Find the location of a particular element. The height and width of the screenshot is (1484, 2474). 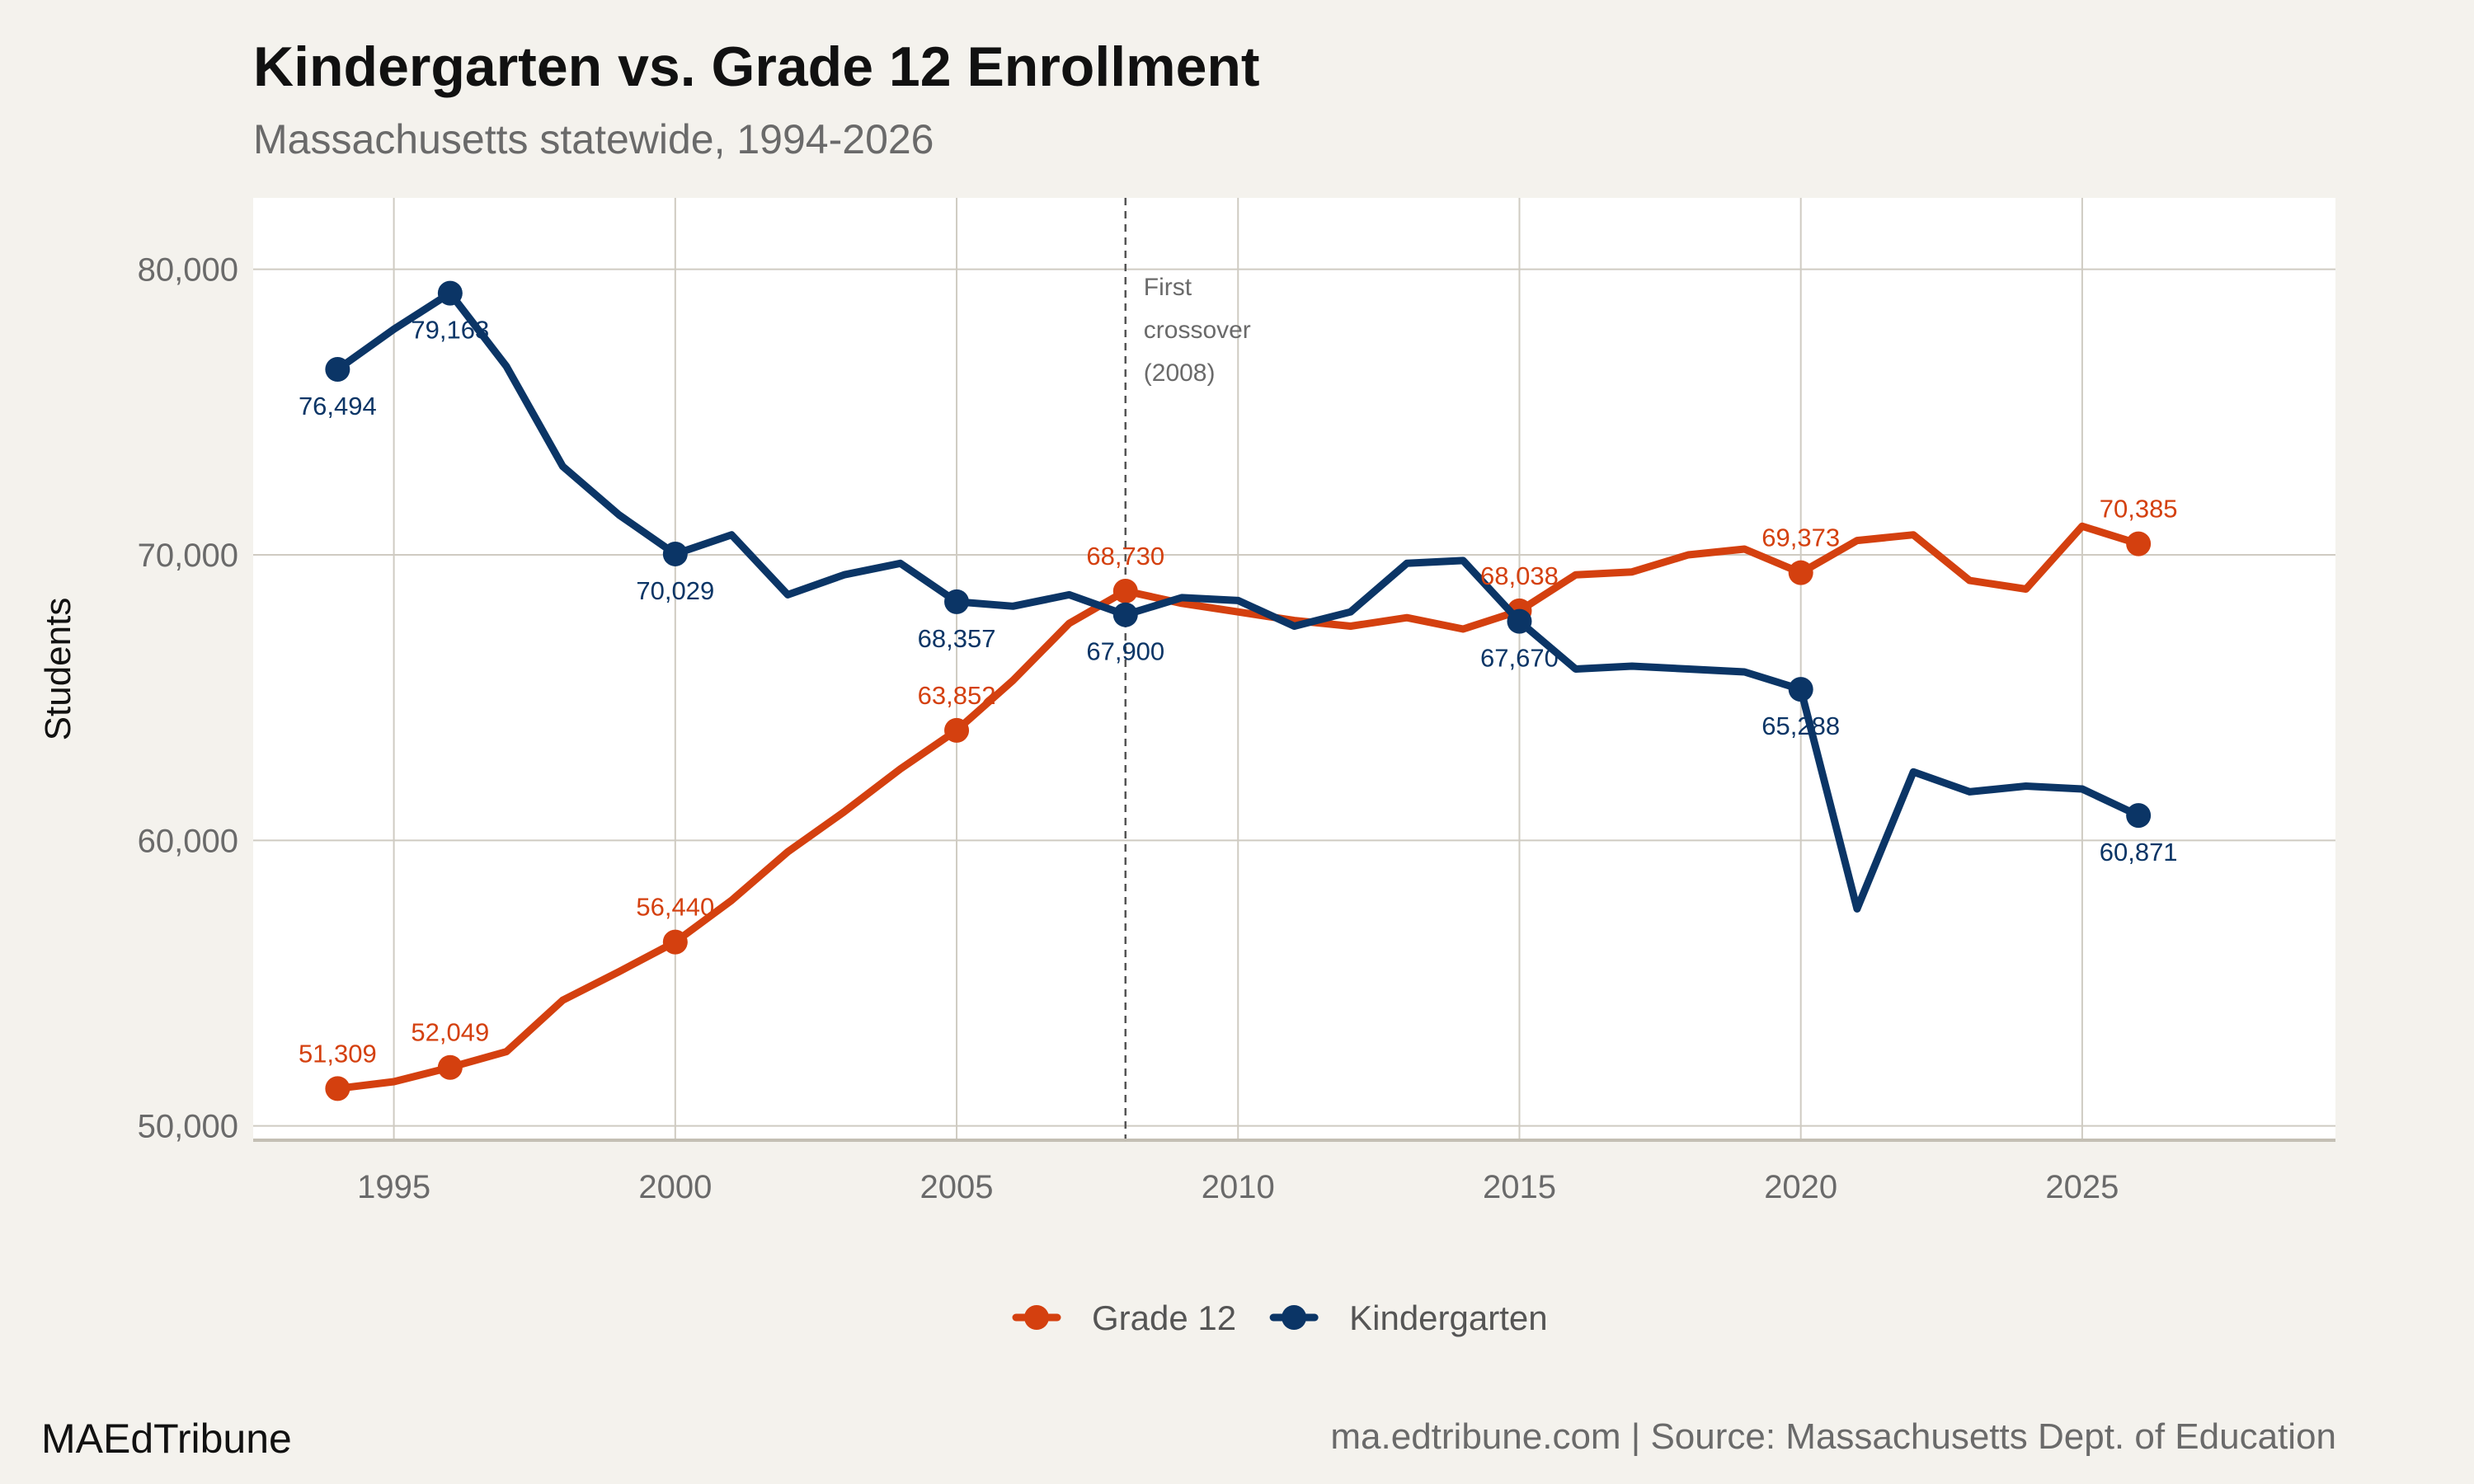

brand-logo-text: MAEdTribune is located at coordinates (166, 1439).